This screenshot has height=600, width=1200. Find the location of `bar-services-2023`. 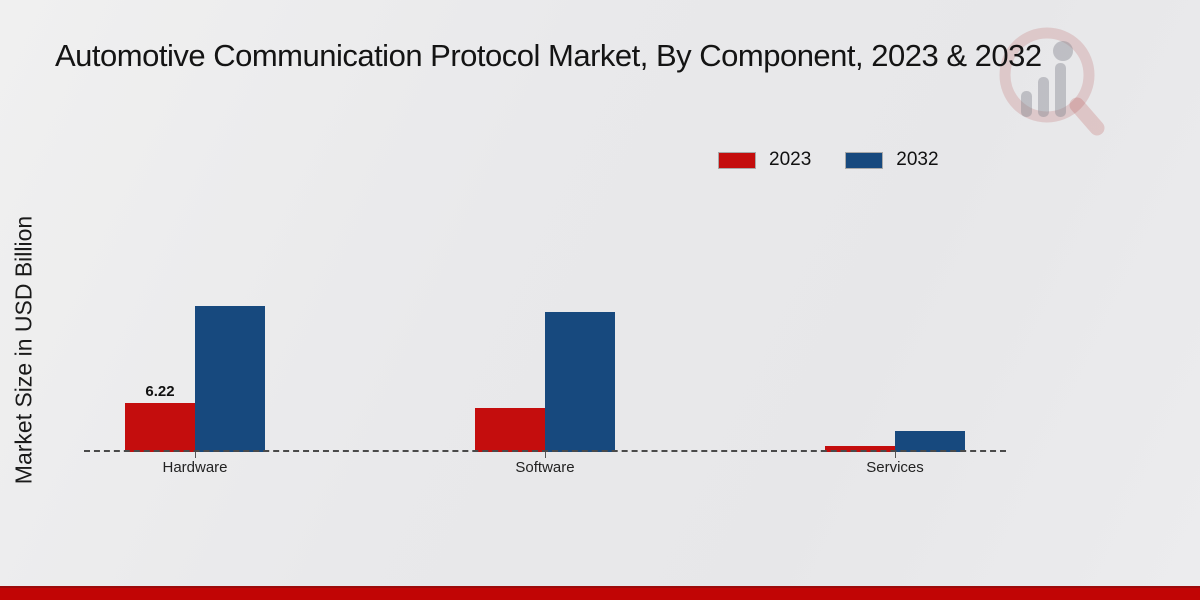

bar-services-2023 is located at coordinates (860, 449).